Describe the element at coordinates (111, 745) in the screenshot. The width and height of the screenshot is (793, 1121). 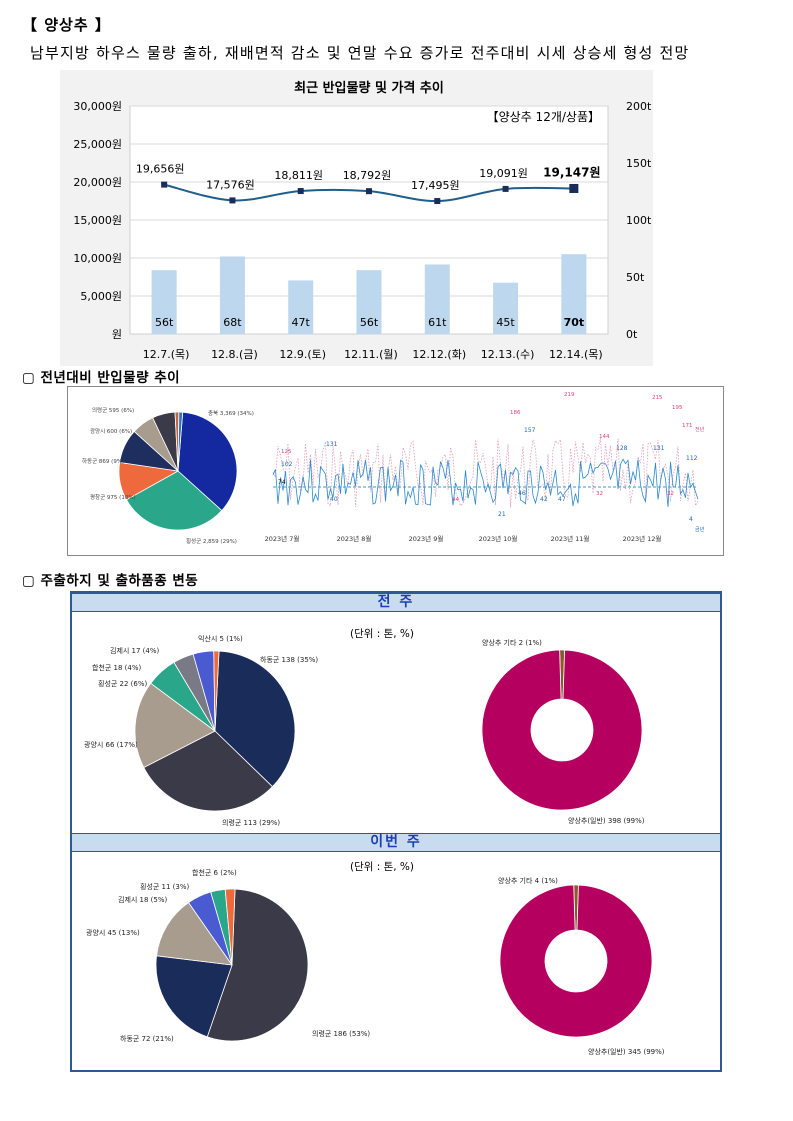
I see `pie-label: 광양시 66 (17%)` at that location.